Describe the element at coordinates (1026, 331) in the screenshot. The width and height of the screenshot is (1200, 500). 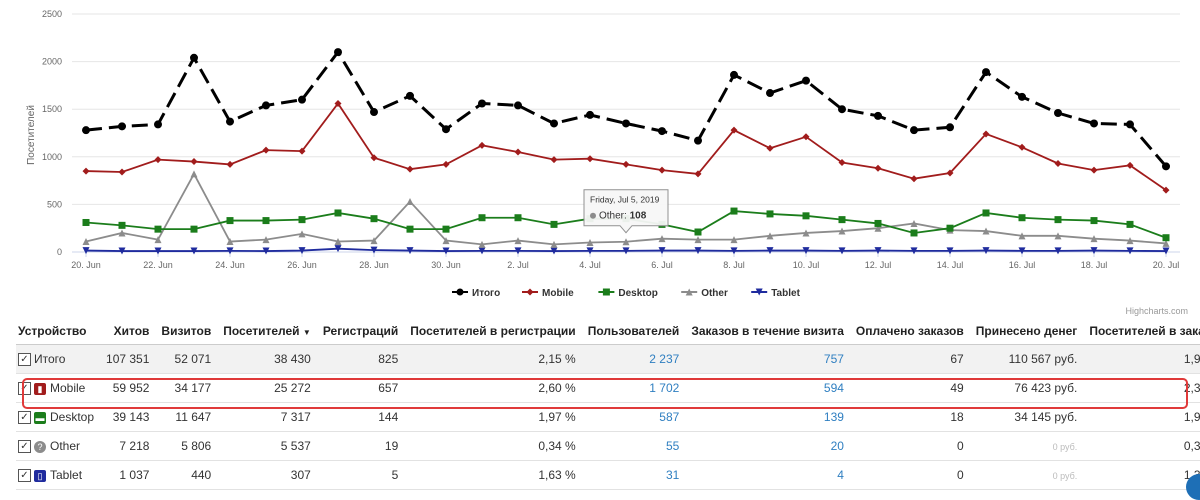
I see `col-revenue: Принесено денег` at that location.